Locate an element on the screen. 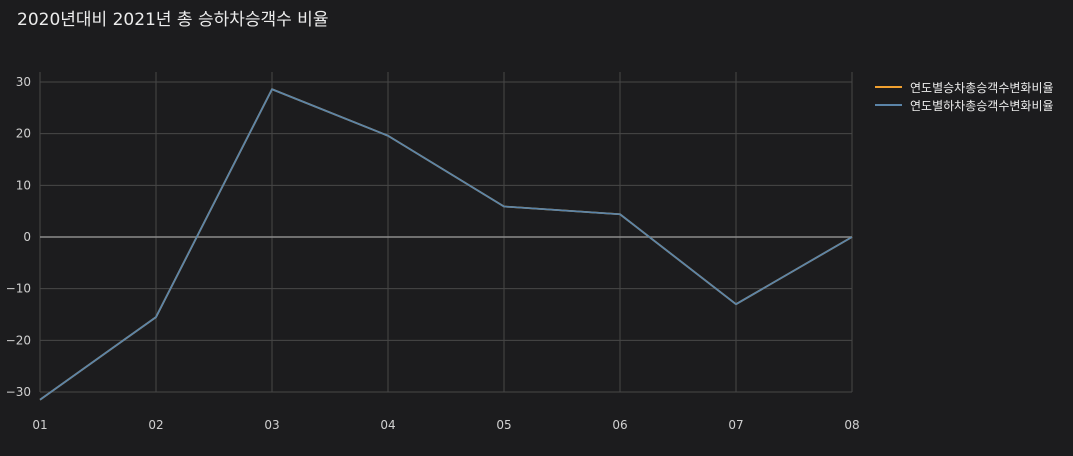 The image size is (1073, 456). legend-swatch-boarding is located at coordinates (888, 87).